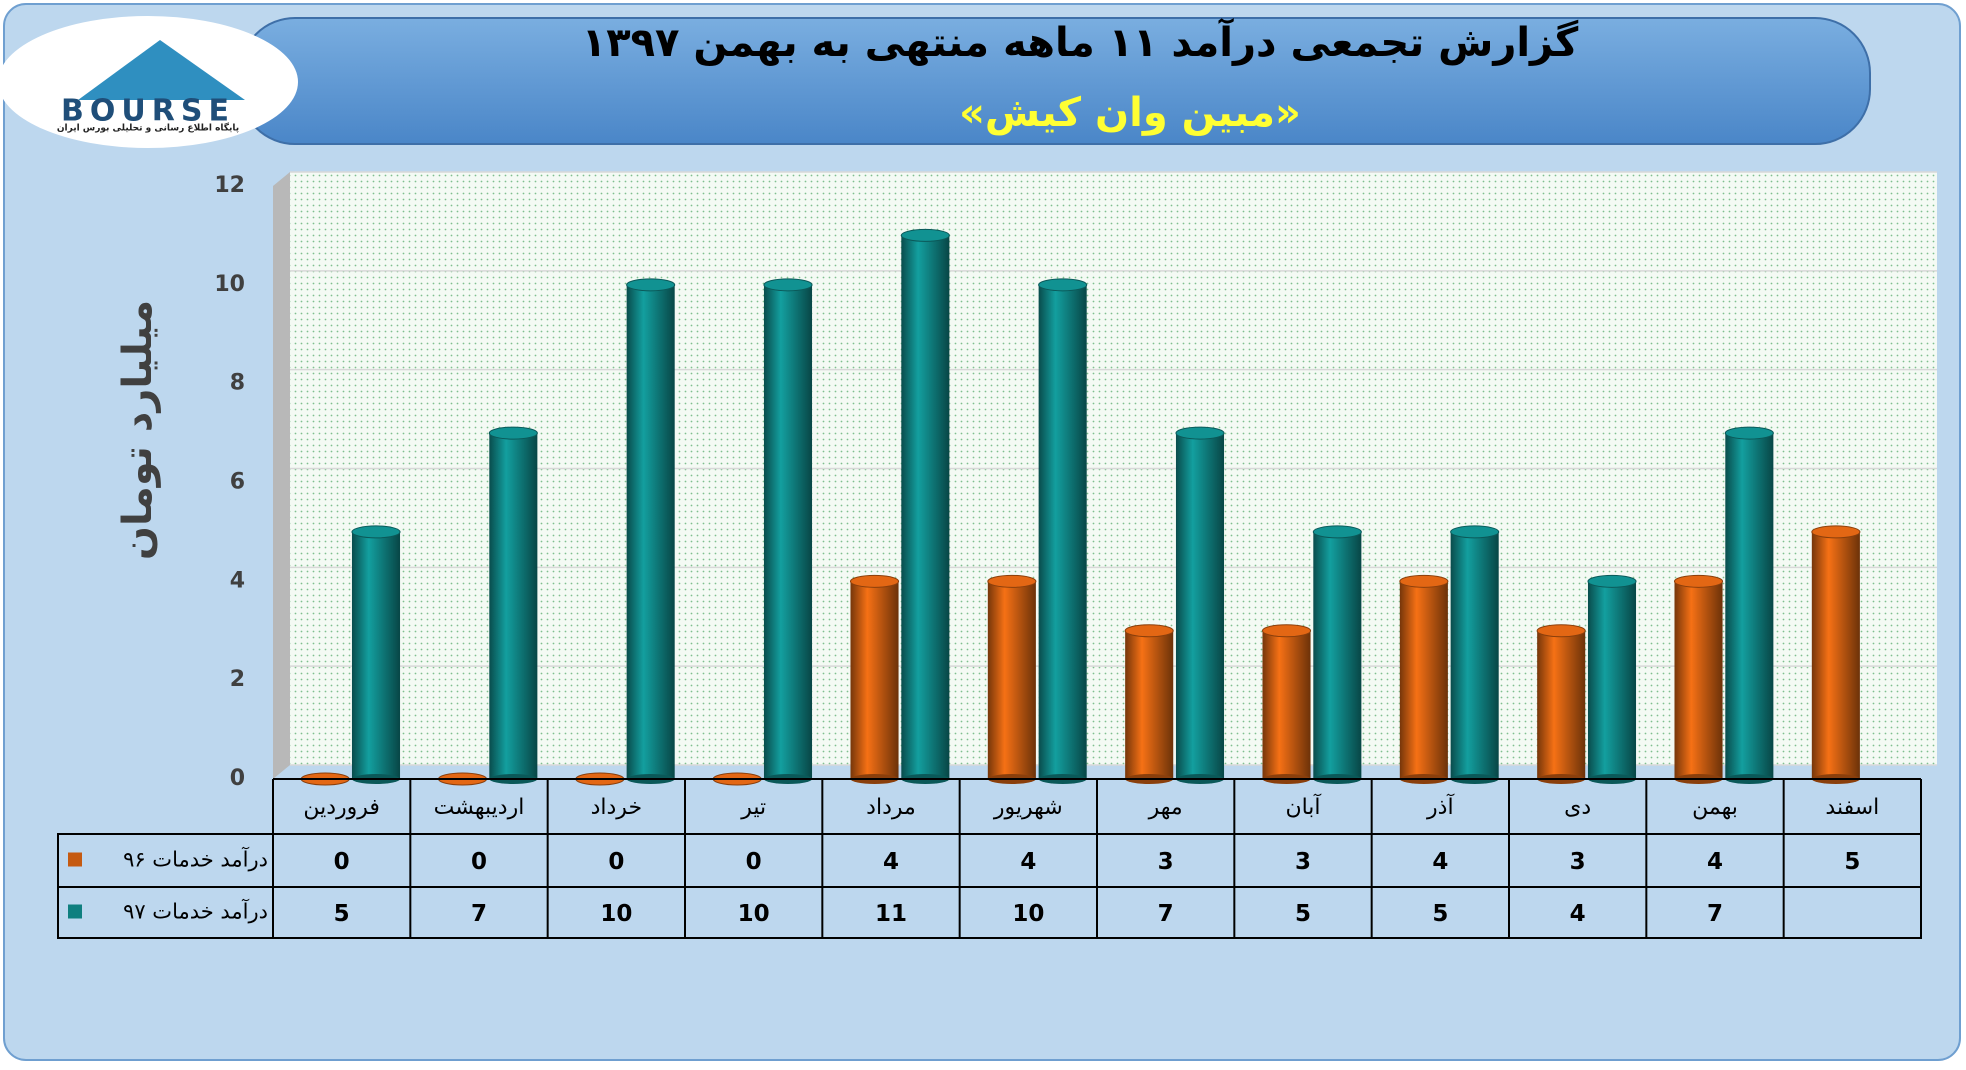 The image size is (1966, 1070). I want to click on legend-label: درآمد خدمات ۹۷, so click(195, 911).